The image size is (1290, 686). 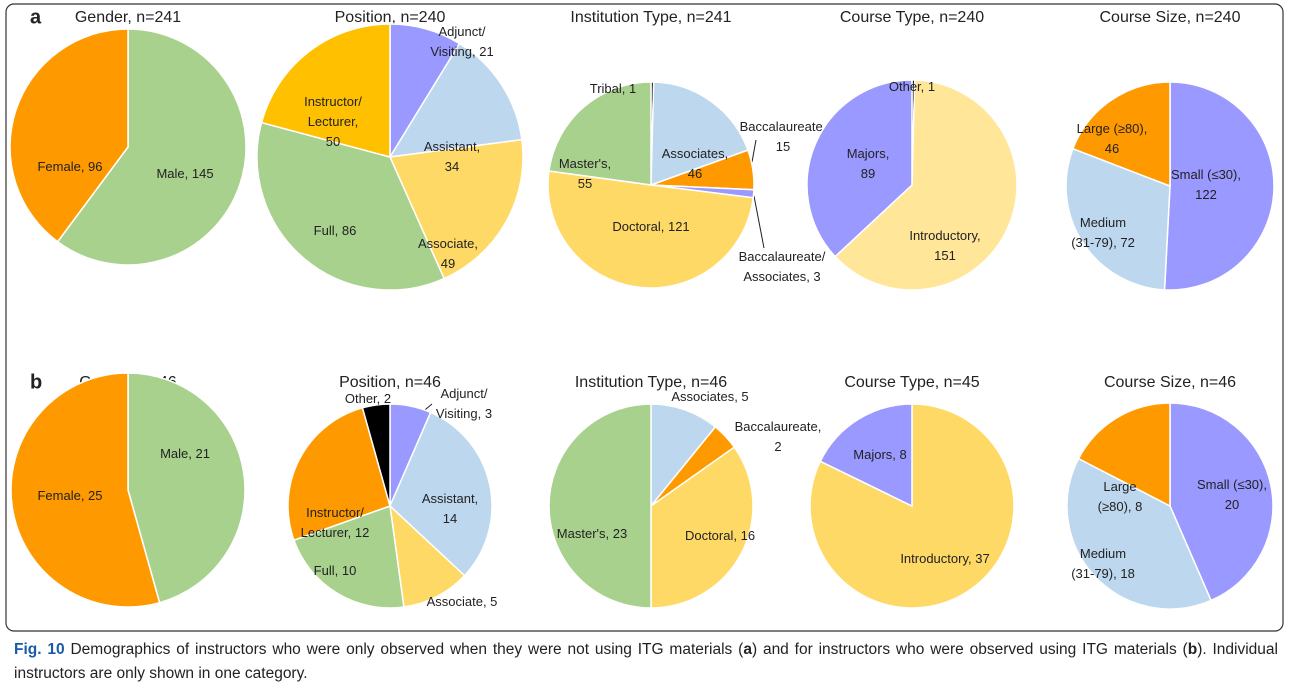 I want to click on chart-title: Course Size, n=240, so click(x=1170, y=17).